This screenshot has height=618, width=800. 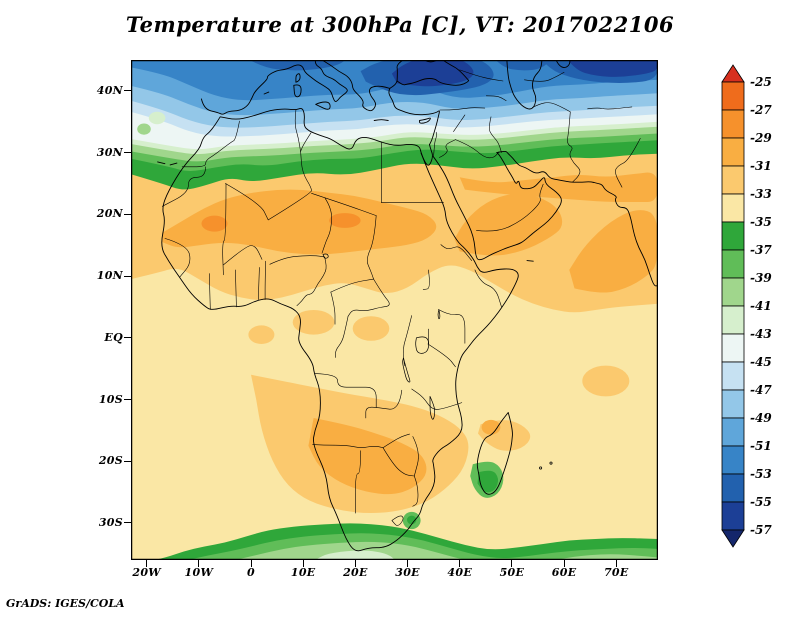 What do you see at coordinates (460, 572) in the screenshot?
I see `x-tick-label: 40E` at bounding box center [460, 572].